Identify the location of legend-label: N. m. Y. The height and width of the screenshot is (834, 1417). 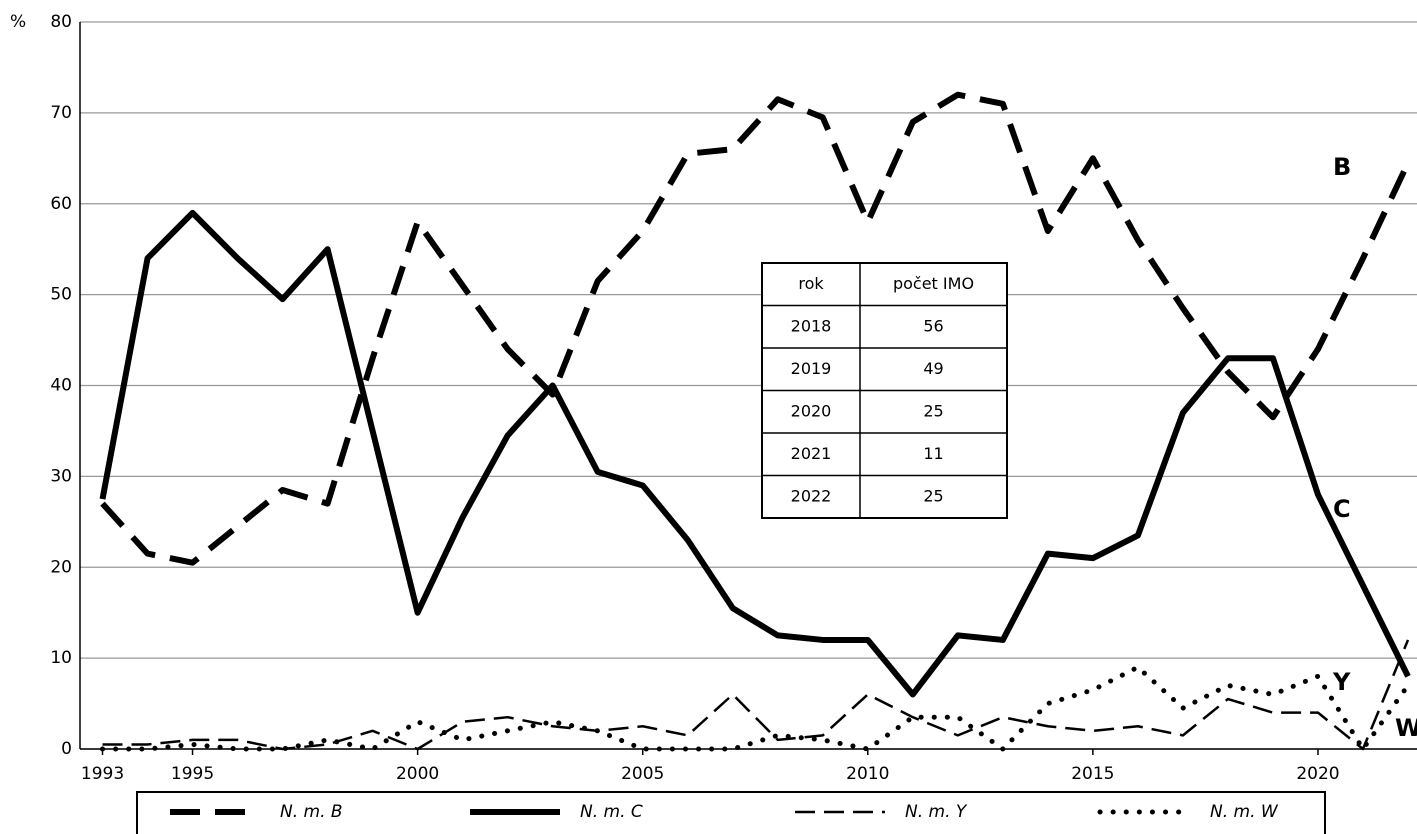
(936, 812).